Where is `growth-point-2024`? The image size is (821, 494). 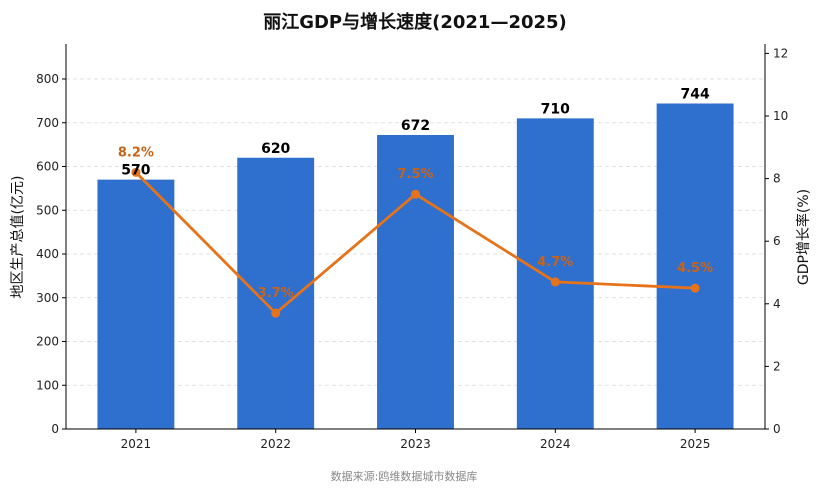 growth-point-2024 is located at coordinates (555, 282).